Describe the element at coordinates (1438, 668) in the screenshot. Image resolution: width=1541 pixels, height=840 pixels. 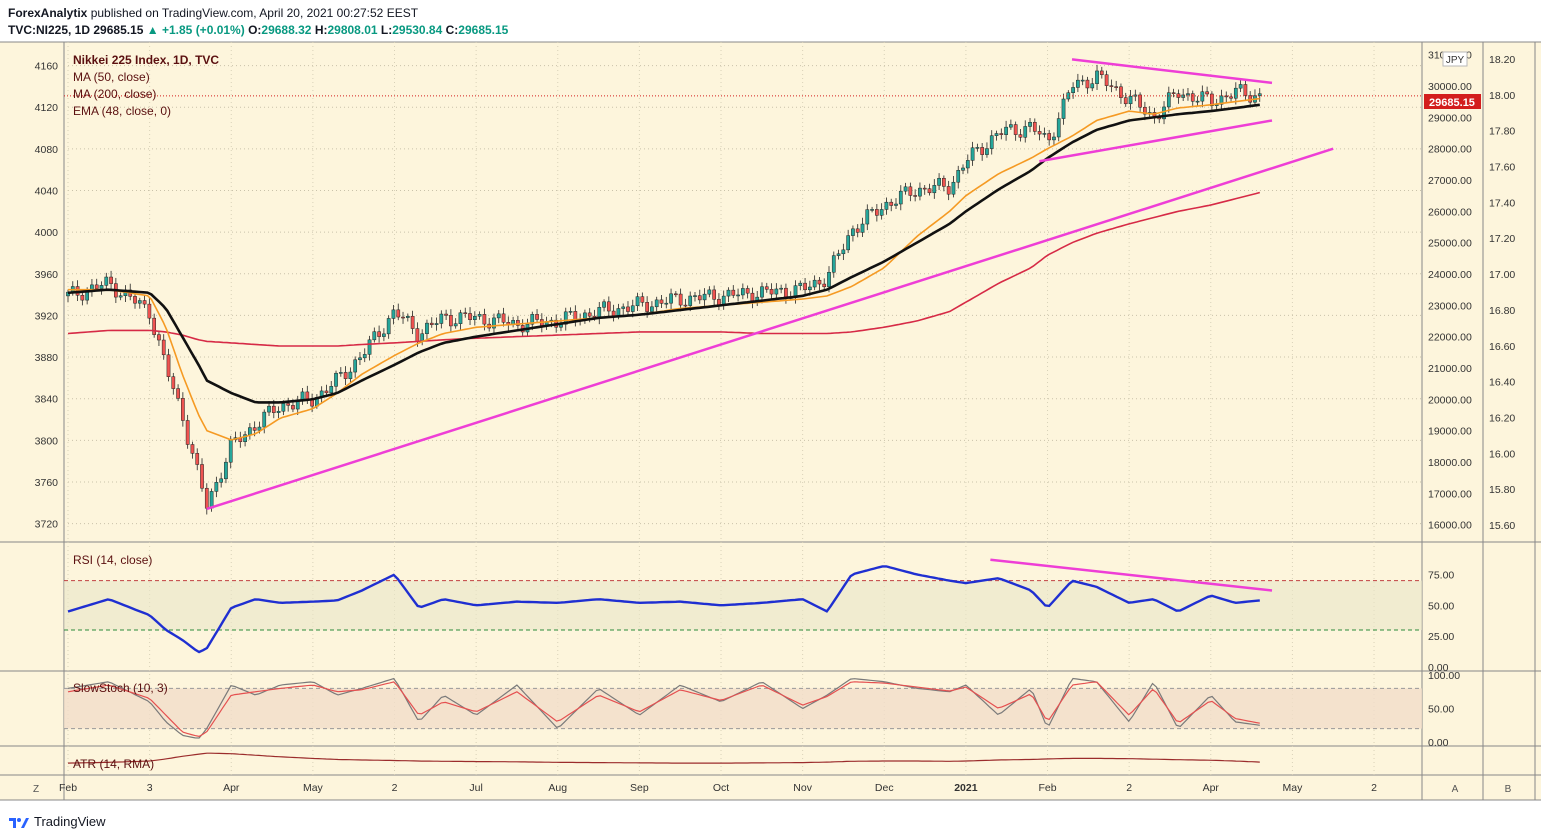
I see `rsi-axis-tick: 0.00` at that location.